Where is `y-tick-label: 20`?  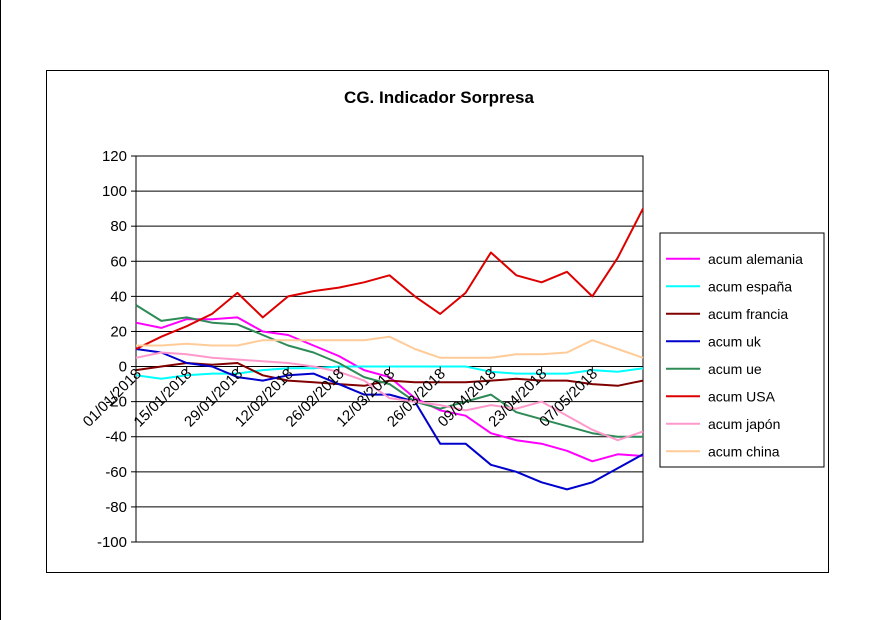
y-tick-label: 20 is located at coordinates (118, 331).